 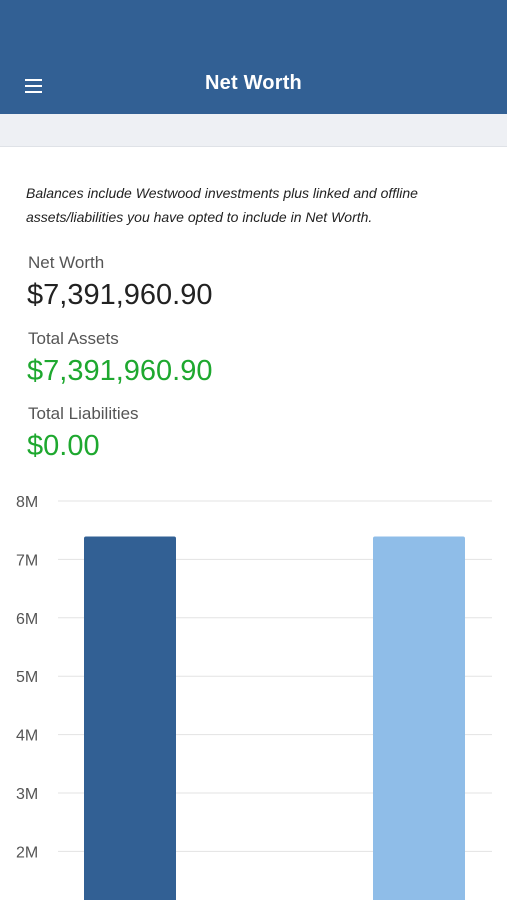 I want to click on y-tick-label: 8M, so click(x=27, y=502).